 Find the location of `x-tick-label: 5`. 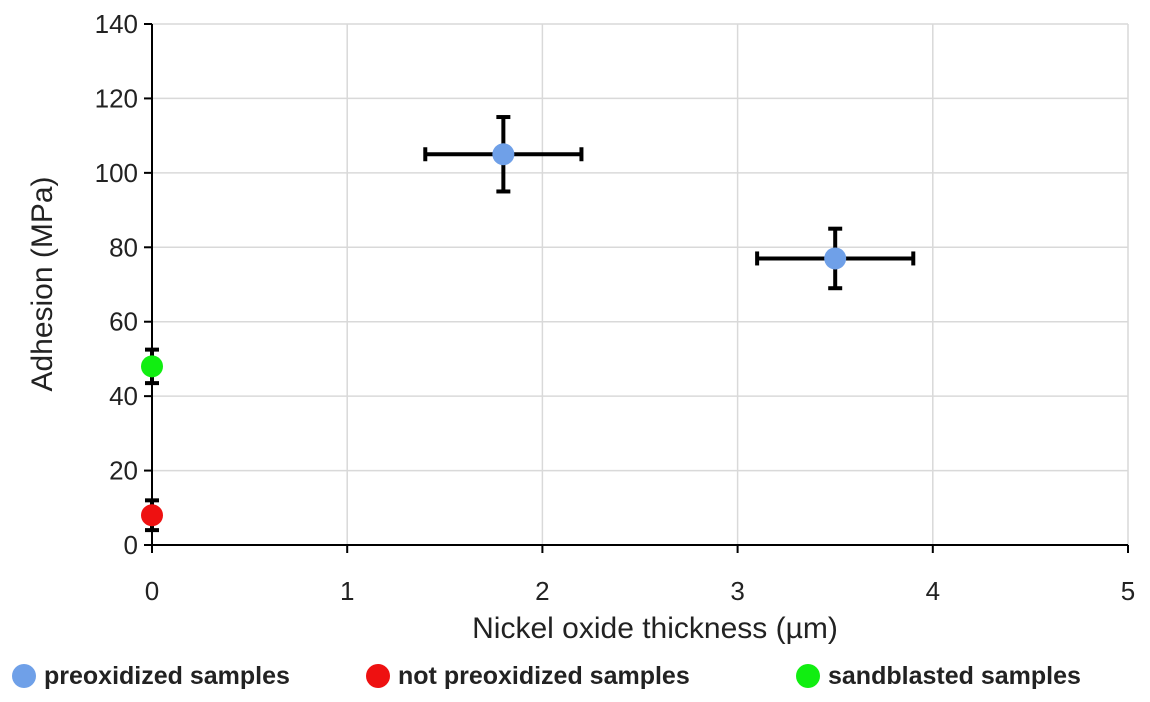

x-tick-label: 5 is located at coordinates (1128, 591).